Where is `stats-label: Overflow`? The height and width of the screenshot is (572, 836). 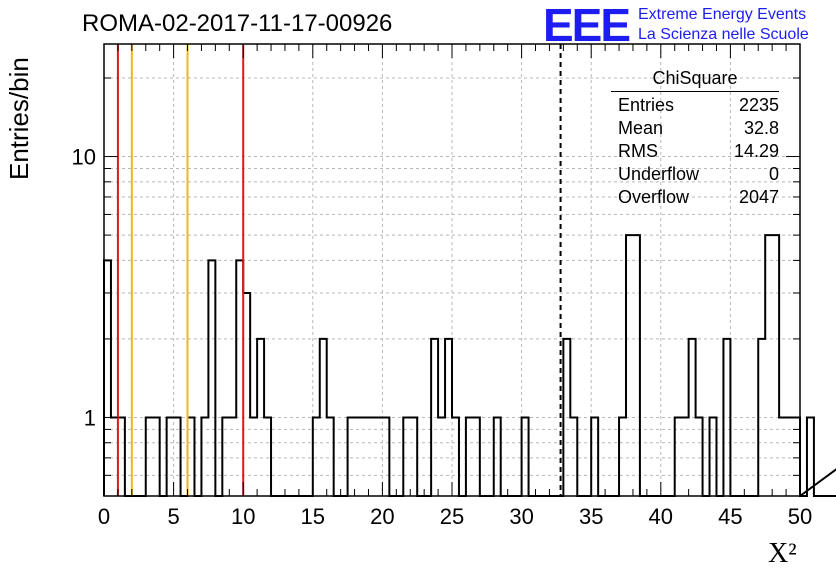 stats-label: Overflow is located at coordinates (654, 197).